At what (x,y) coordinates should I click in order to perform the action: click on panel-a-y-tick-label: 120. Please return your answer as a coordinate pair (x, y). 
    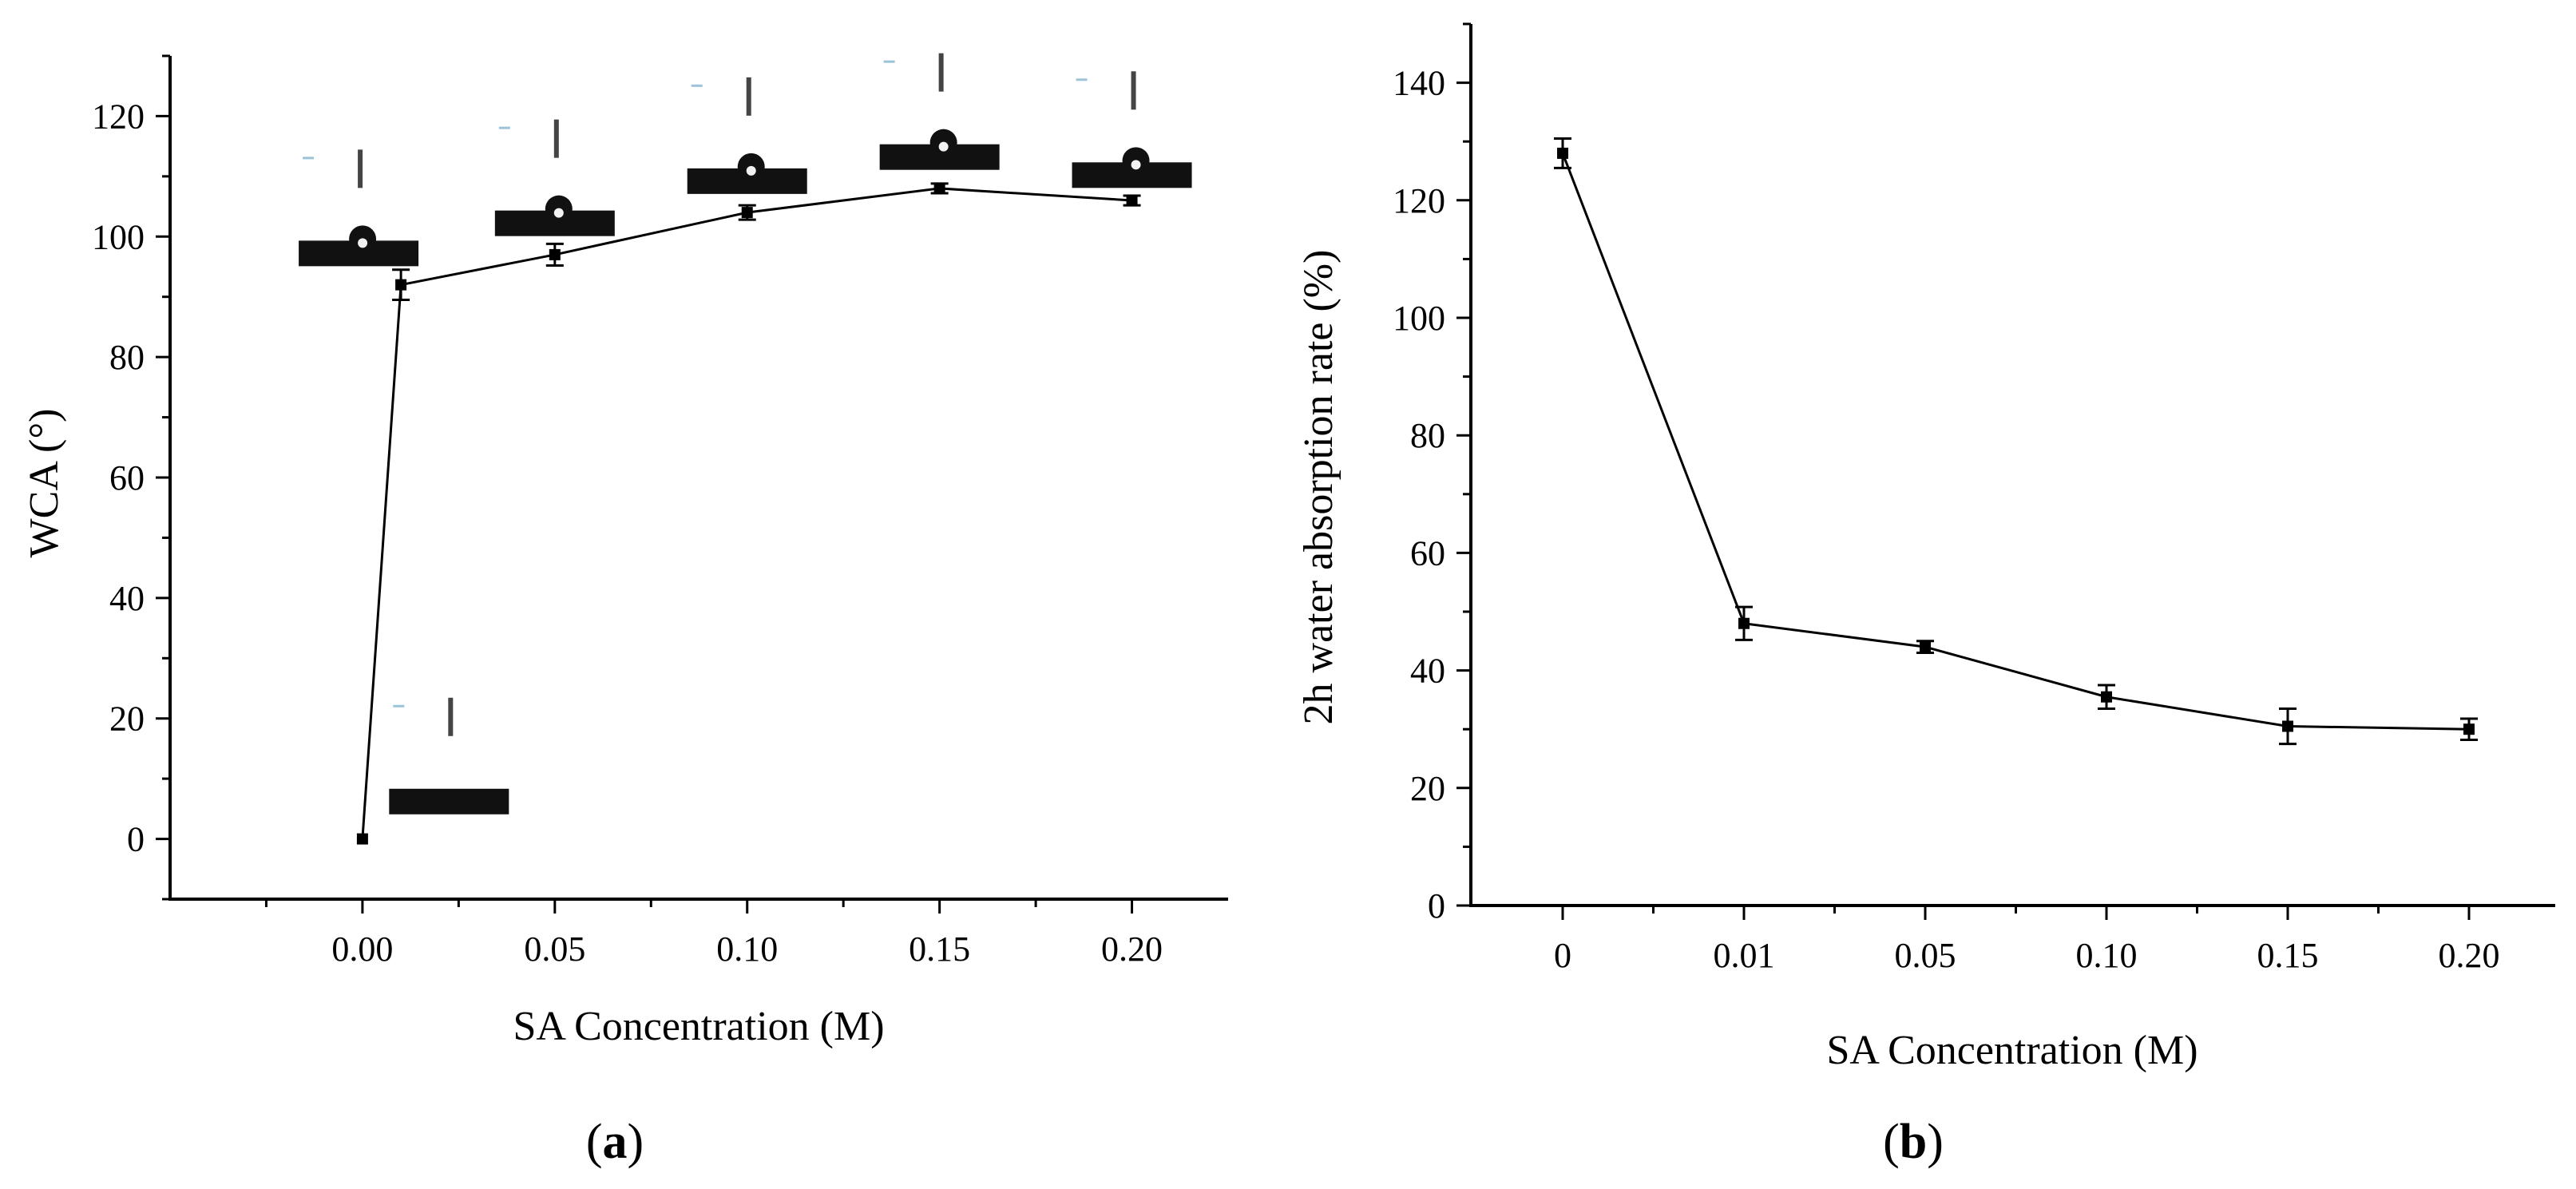
    Looking at the image, I should click on (118, 117).